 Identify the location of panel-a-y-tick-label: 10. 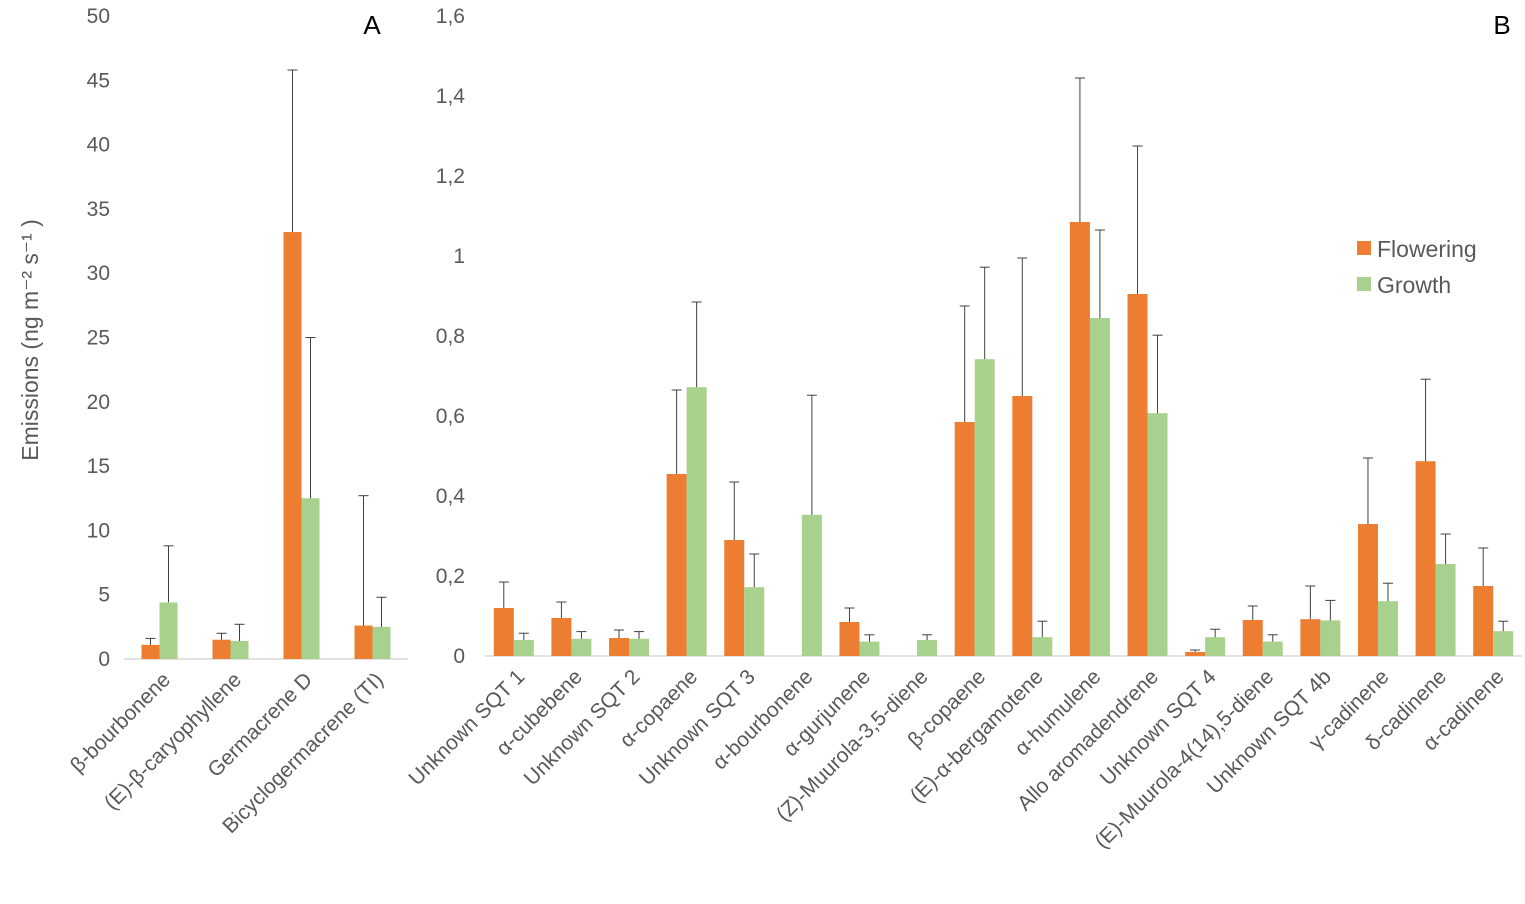
(98, 530).